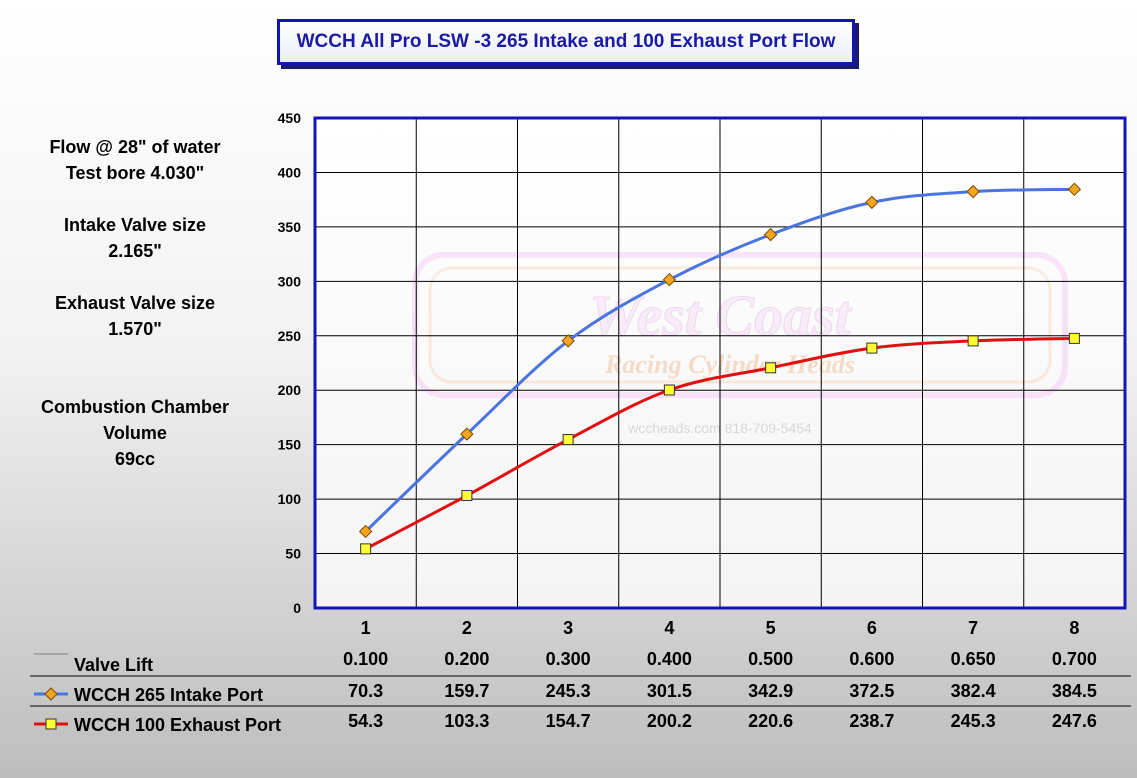 This screenshot has width=1137, height=778. What do you see at coordinates (871, 691) in the screenshot?
I see `table-cell-series-1: 372.5` at bounding box center [871, 691].